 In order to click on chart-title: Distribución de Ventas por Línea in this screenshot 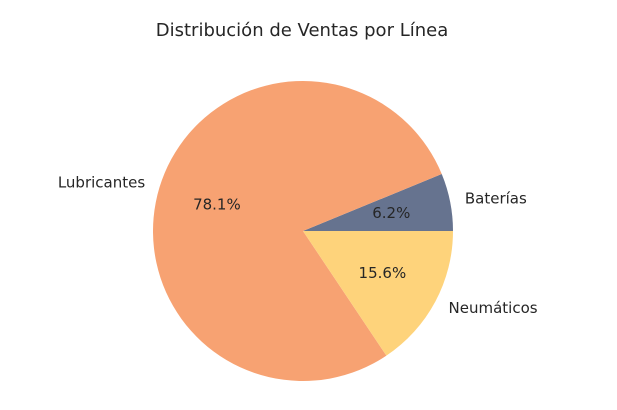, I will do `click(302, 30)`.